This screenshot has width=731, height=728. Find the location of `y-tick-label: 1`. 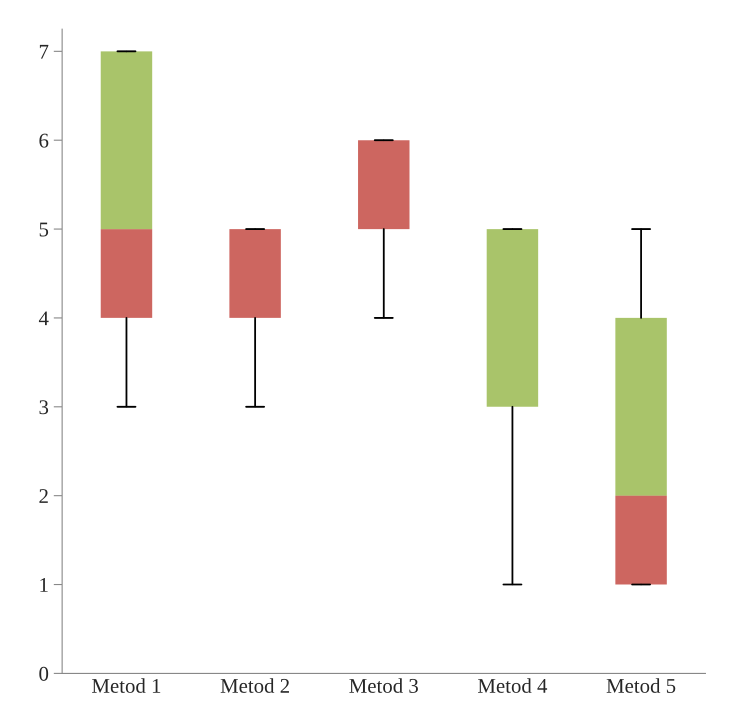

y-tick-label: 1 is located at coordinates (44, 585).